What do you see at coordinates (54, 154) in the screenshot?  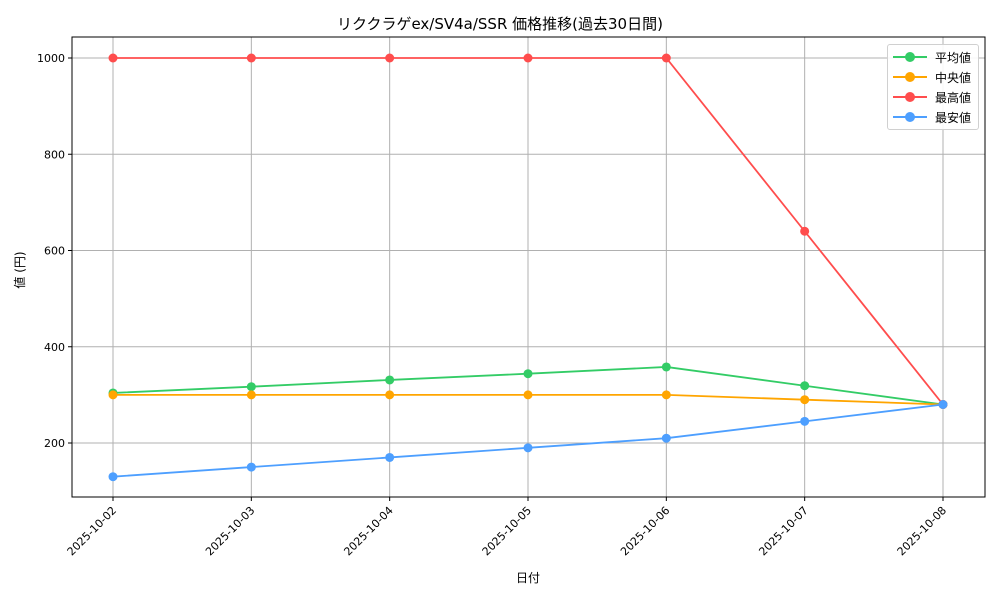 I see `y-tick-label: 800` at bounding box center [54, 154].